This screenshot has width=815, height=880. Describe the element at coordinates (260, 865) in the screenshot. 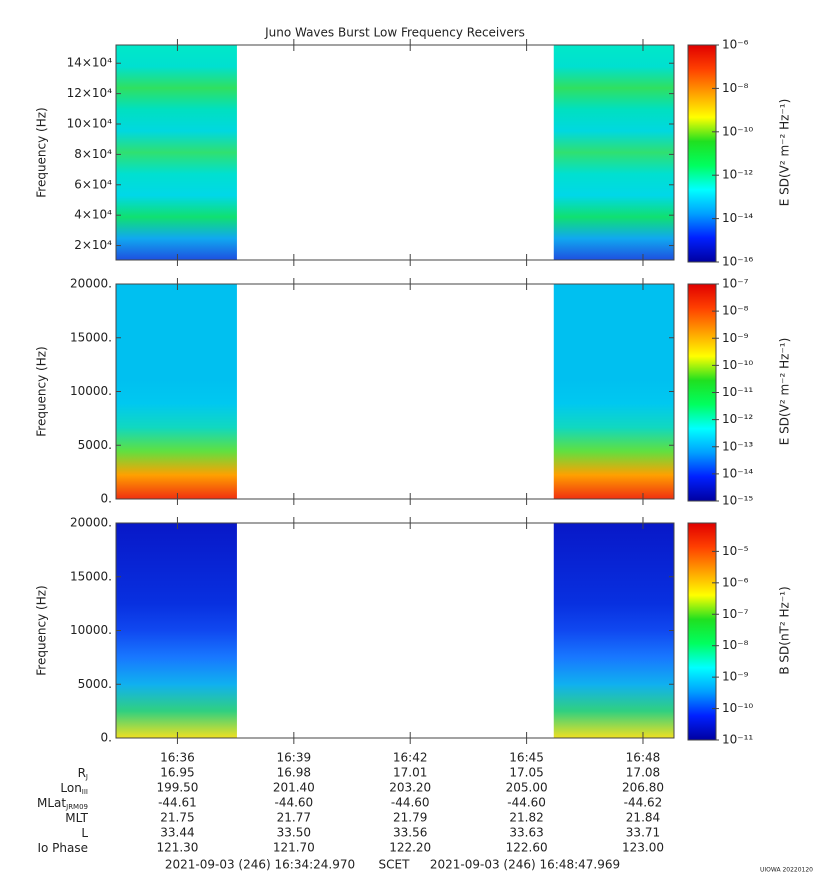

I see `start-time: 2021-09-03 (246) 16:34:24.970` at that location.